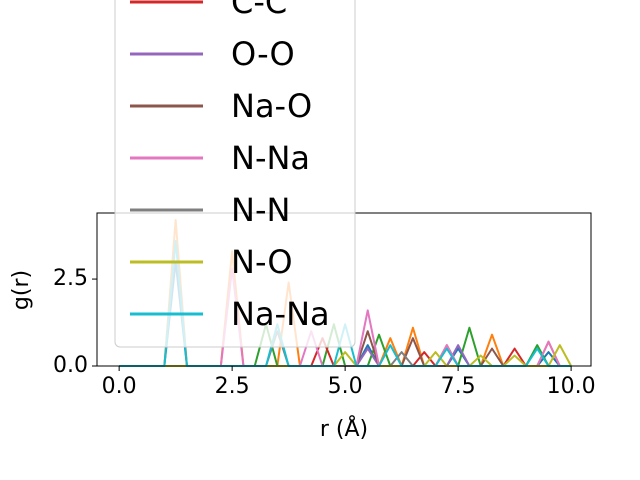 The height and width of the screenshot is (480, 640). Describe the element at coordinates (270, 158) in the screenshot. I see `legend-label: N-Na` at that location.